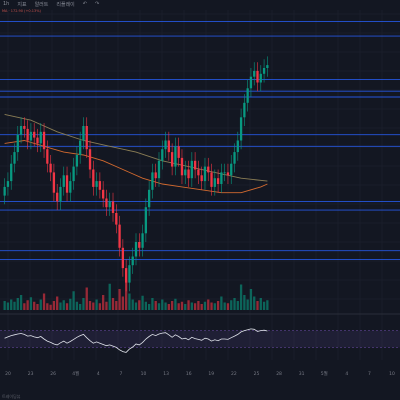  What do you see at coordinates (41, 4) in the screenshot?
I see `alert-button: 알러트` at bounding box center [41, 4].